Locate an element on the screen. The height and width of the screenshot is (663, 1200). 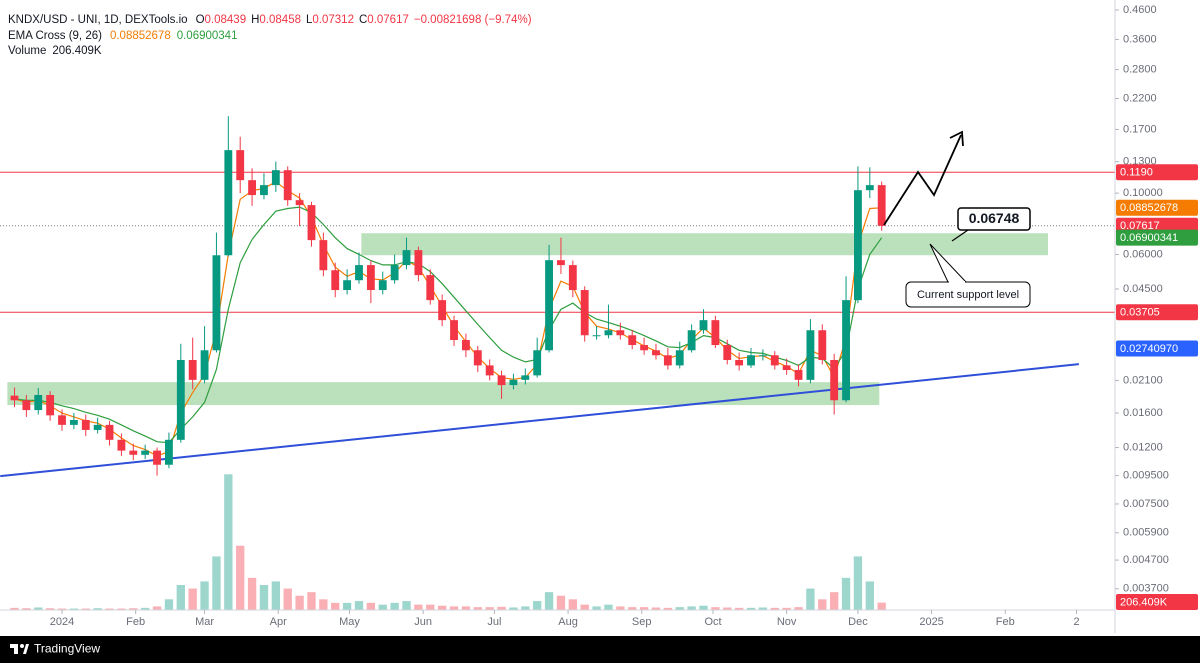
callout-box is located at coordinates (968, 294).